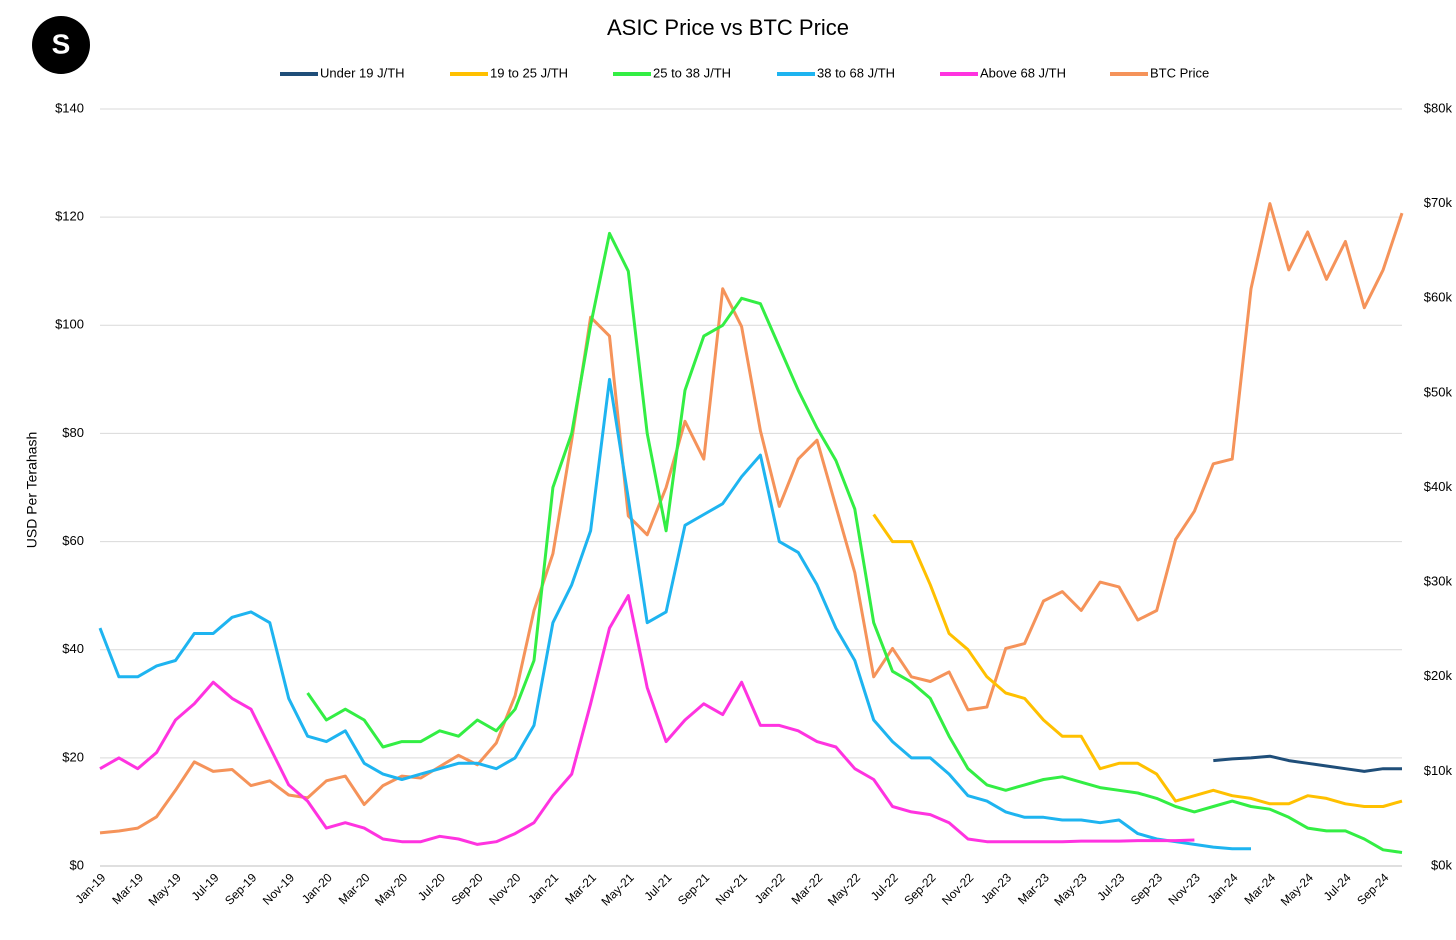 The width and height of the screenshot is (1456, 940). What do you see at coordinates (1438, 486) in the screenshot?
I see `y2-tick-label: $40k` at bounding box center [1438, 486].